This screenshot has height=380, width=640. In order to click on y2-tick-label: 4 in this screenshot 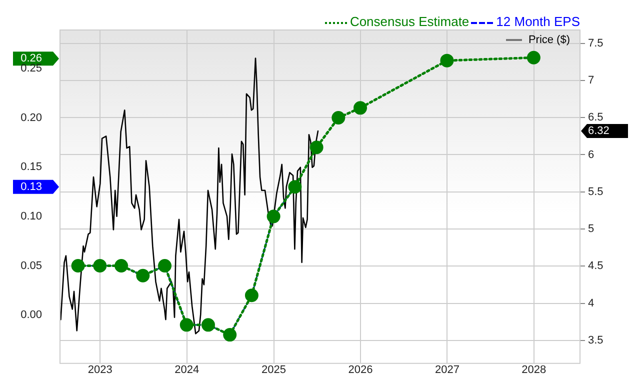, I will do `click(591, 303)`.